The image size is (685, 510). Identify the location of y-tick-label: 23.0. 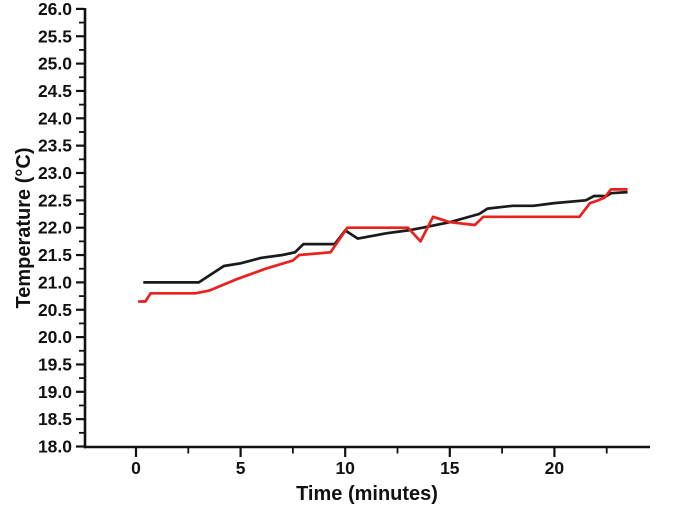
(55, 173).